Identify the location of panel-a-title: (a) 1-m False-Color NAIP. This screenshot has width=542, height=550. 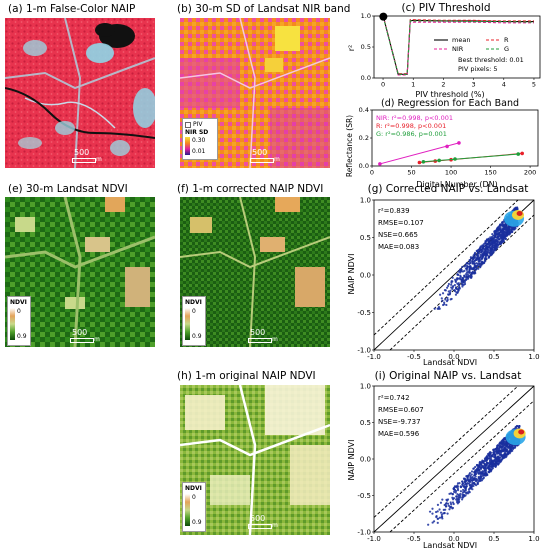
(72, 9).